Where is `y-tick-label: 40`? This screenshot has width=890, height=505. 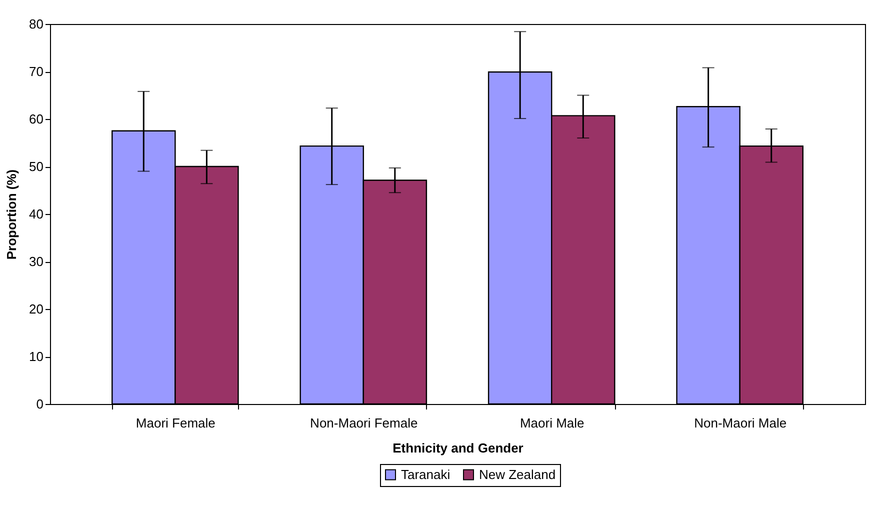
y-tick-label: 40 is located at coordinates (36, 214).